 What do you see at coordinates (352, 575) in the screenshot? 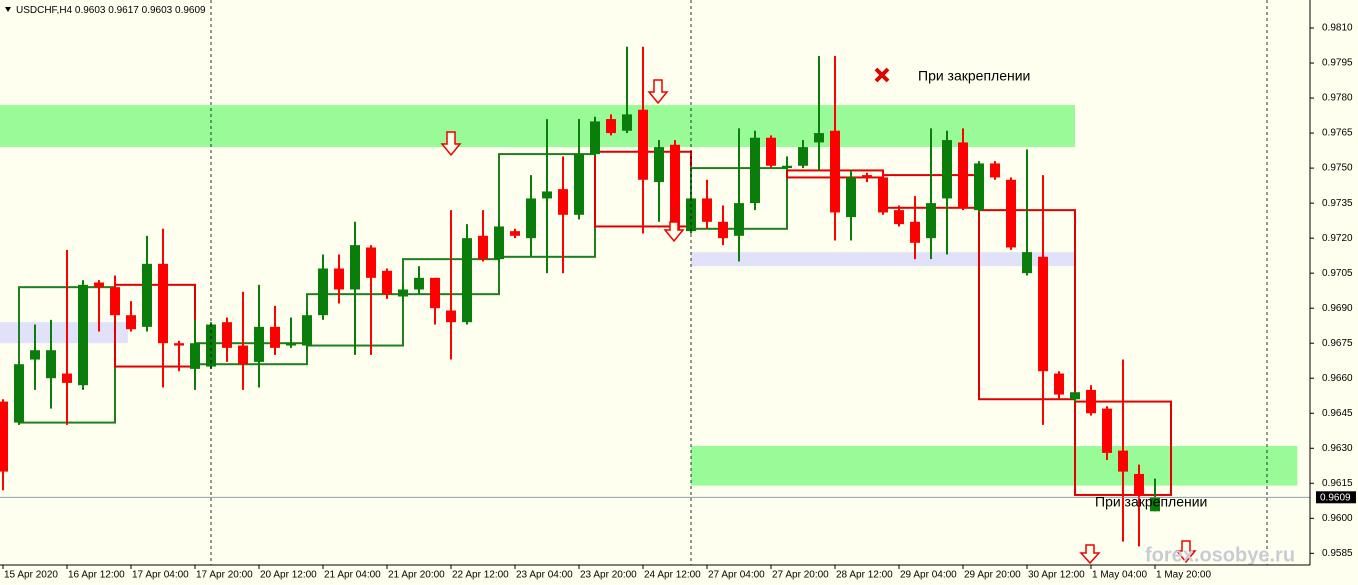
I see `x-tick-label: 21 Apr 04:00` at bounding box center [352, 575].